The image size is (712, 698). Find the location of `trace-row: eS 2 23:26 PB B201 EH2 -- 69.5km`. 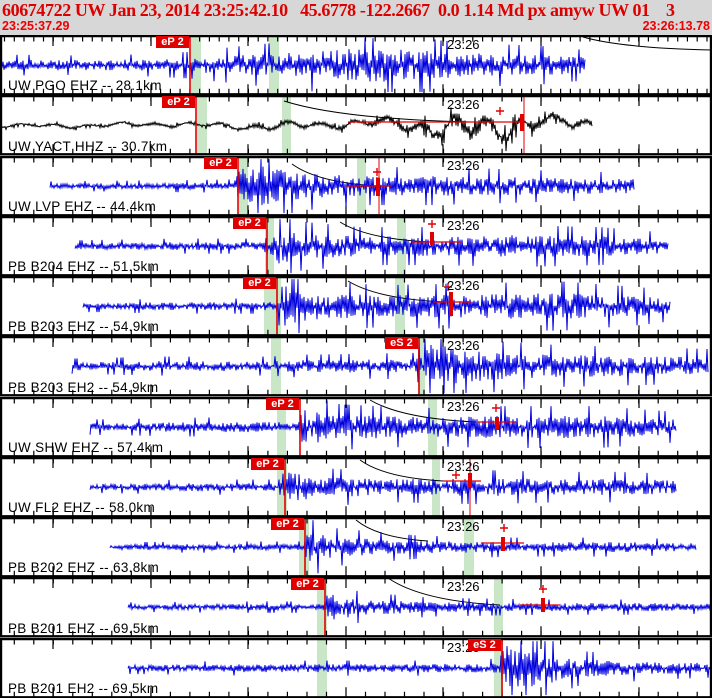

trace-row: eS 2 23:26 PB B201 EH2 -- 69.5km is located at coordinates (356, 667).